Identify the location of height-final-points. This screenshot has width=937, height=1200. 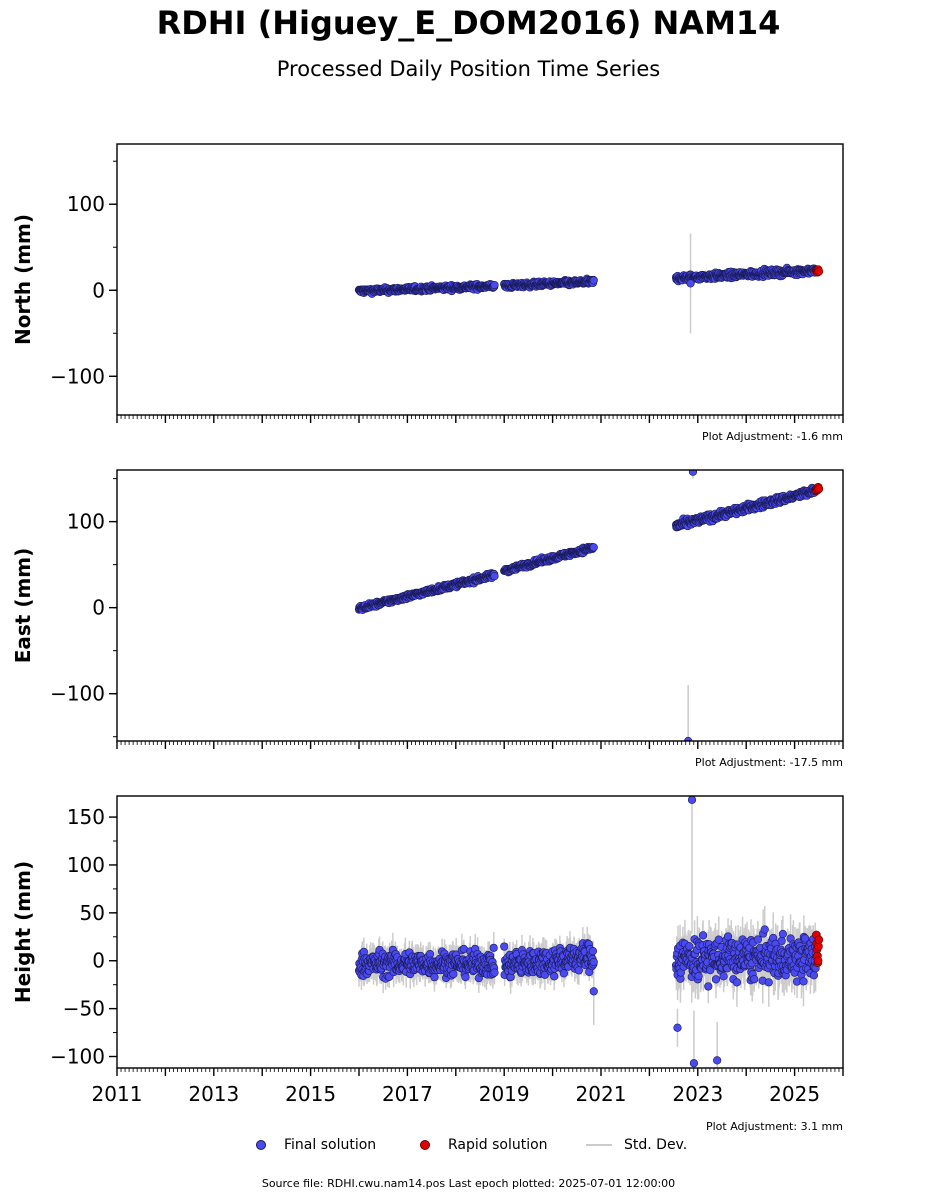
(587, 932).